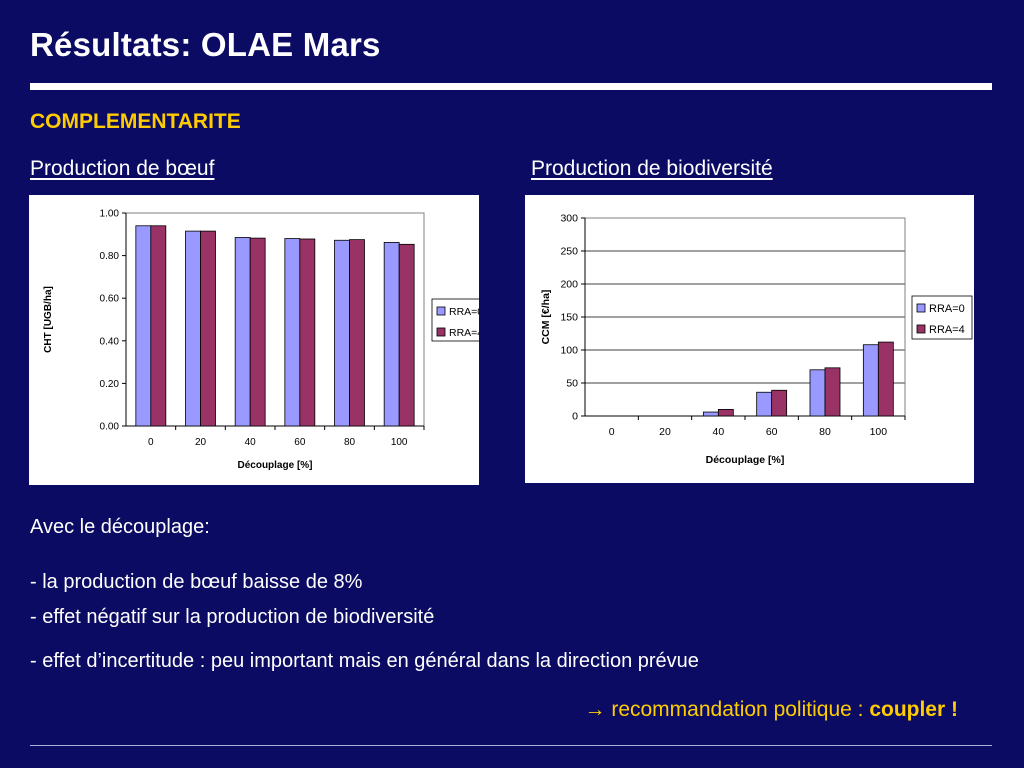 This screenshot has width=1024, height=768. I want to click on biodiversity-chart-x-tick-label: 60, so click(772, 432).